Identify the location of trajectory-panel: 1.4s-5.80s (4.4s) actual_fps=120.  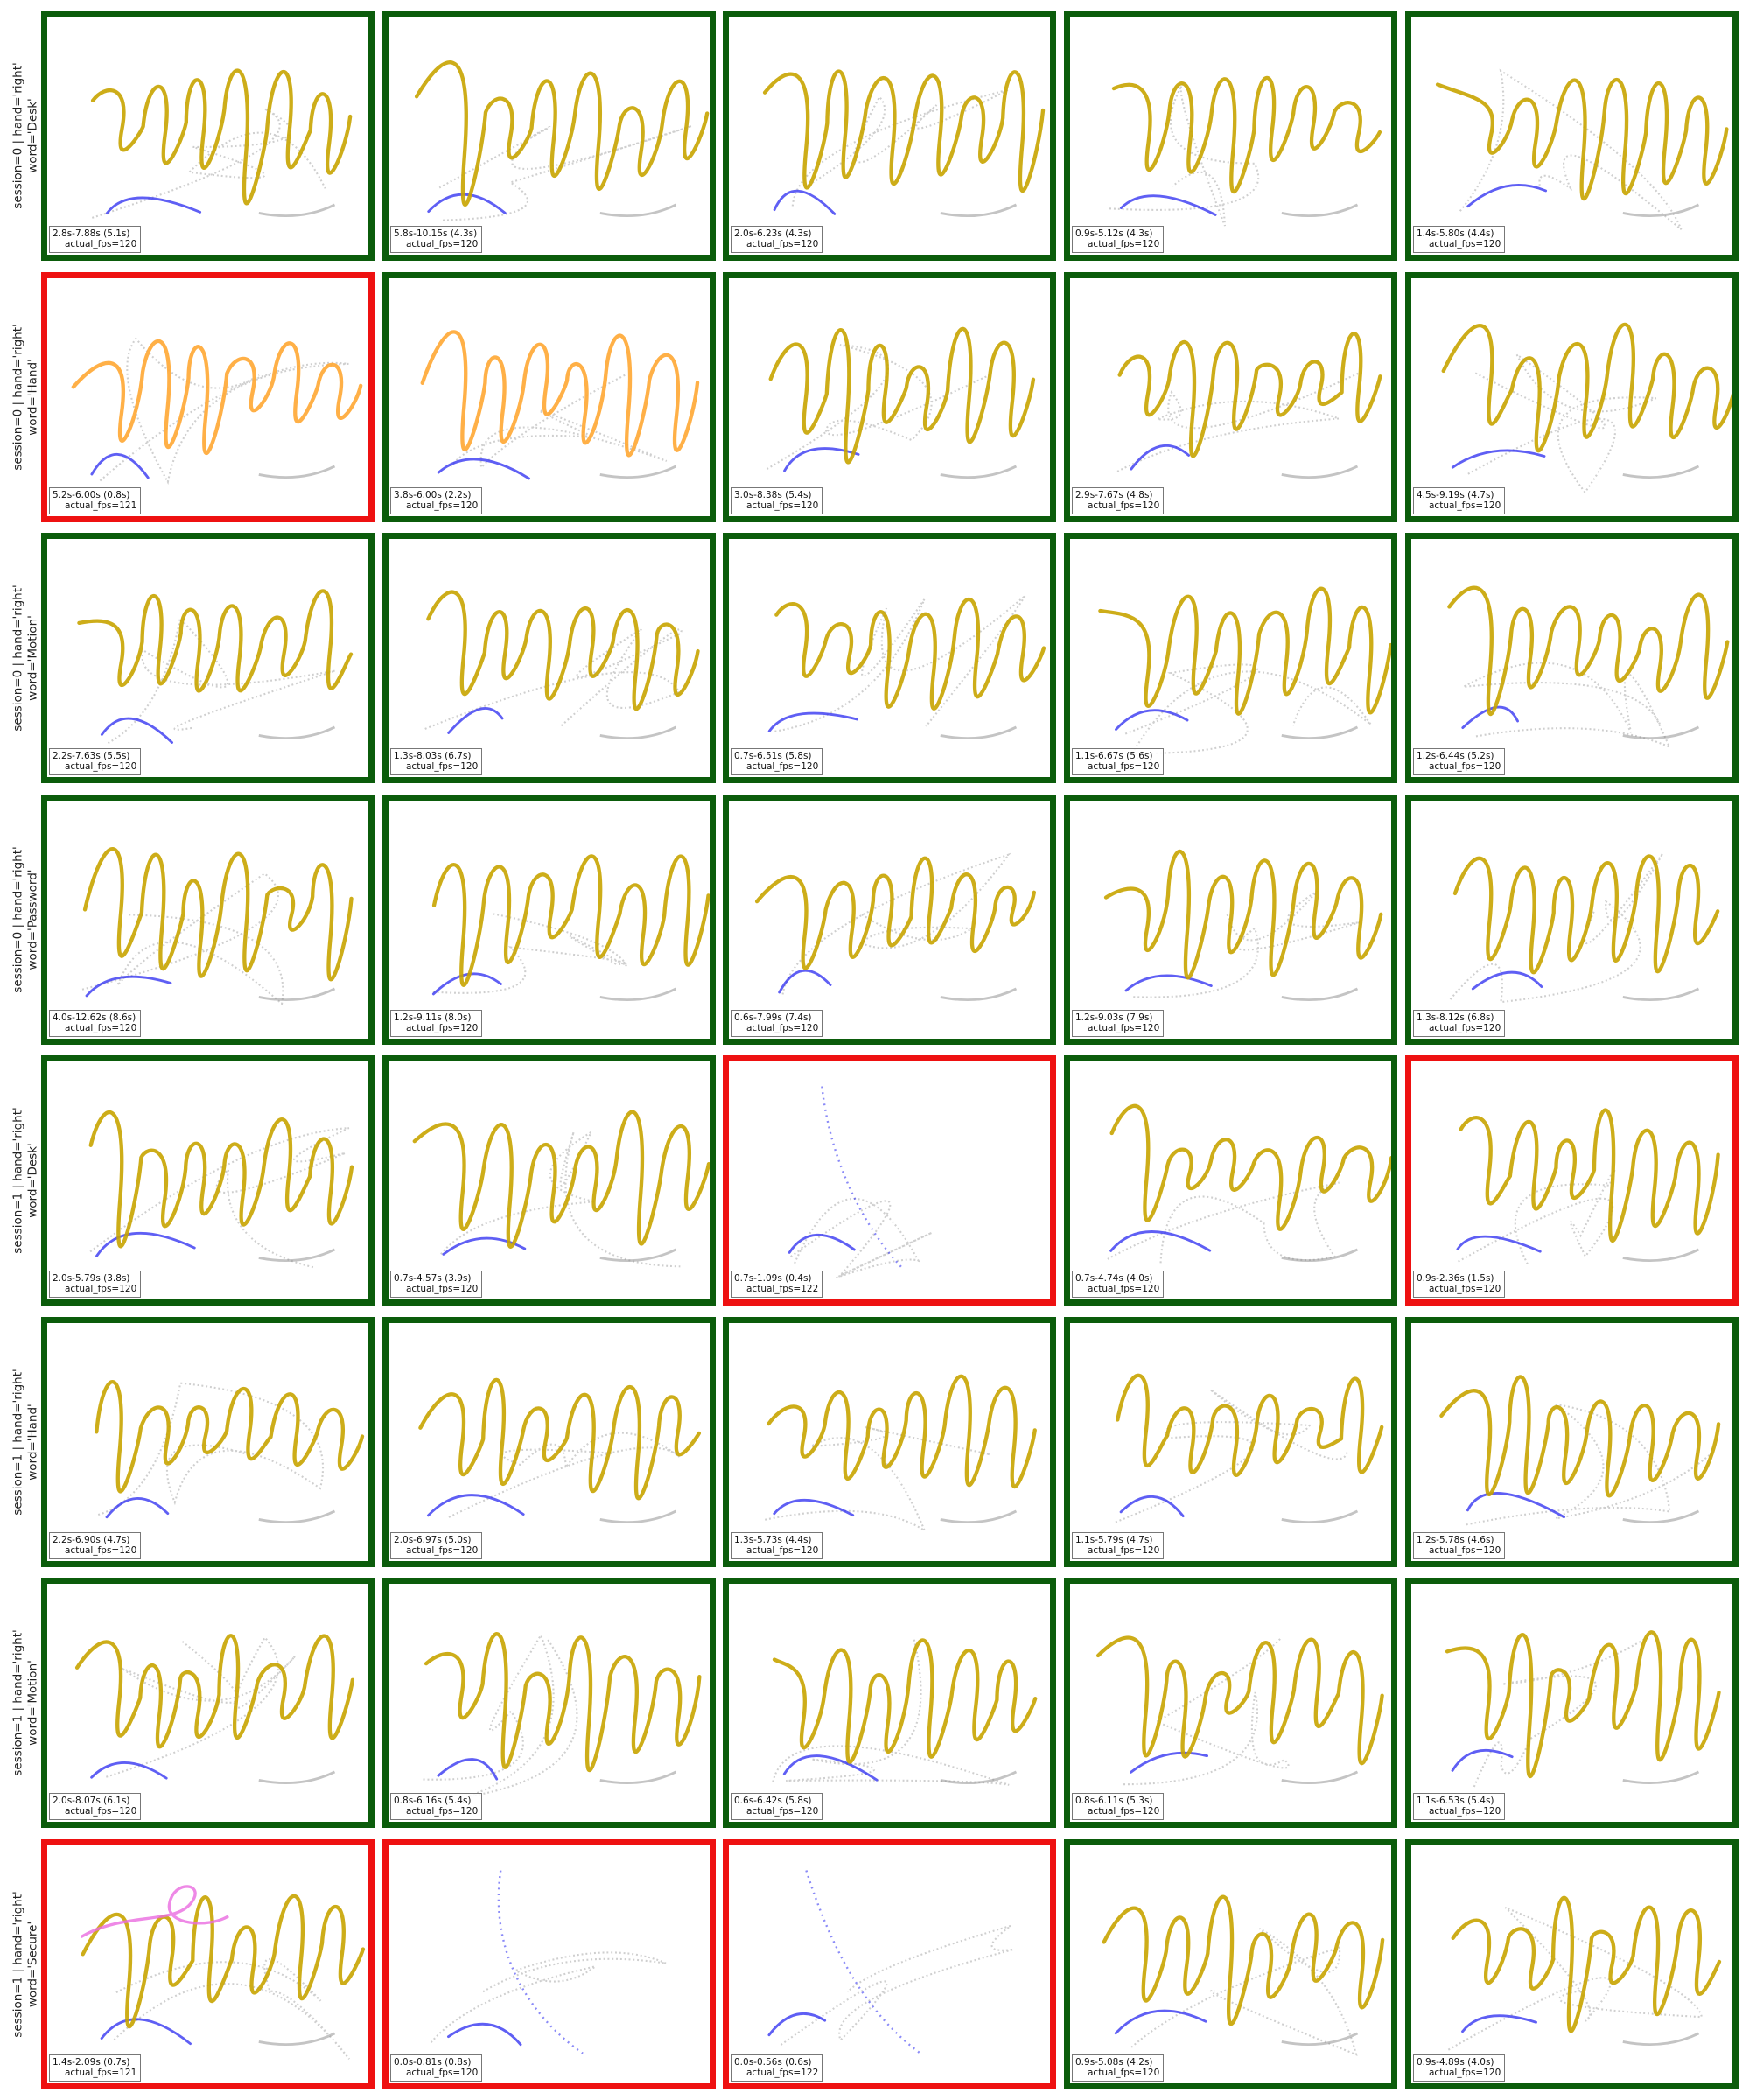
(1572, 135).